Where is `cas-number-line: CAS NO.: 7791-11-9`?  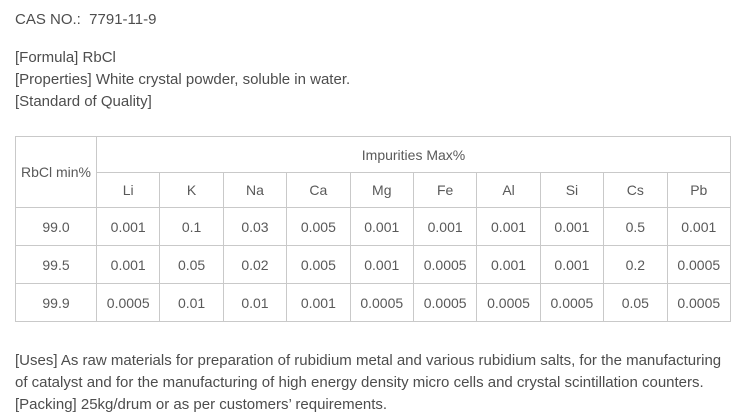 cas-number-line: CAS NO.: 7791-11-9 is located at coordinates (86, 19).